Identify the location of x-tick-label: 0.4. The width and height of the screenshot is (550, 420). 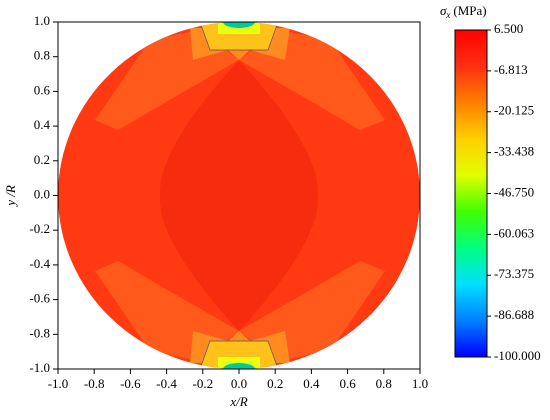
(311, 383).